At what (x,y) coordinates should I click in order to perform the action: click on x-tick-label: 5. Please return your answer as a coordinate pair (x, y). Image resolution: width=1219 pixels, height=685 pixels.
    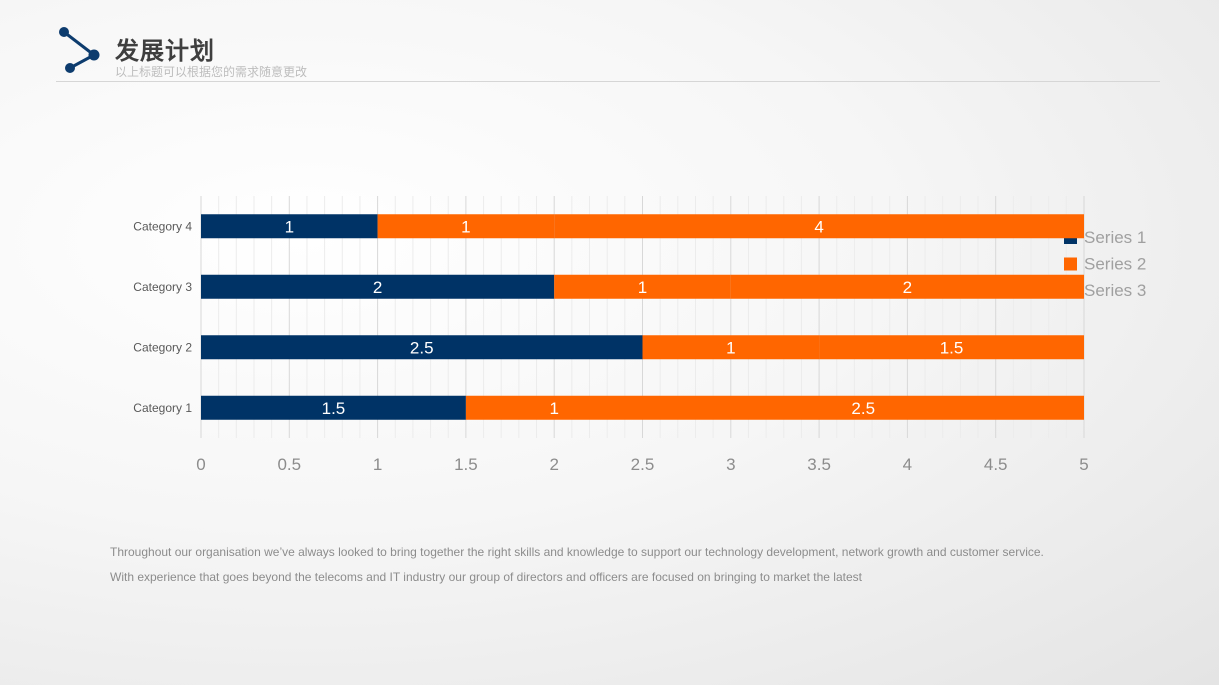
    Looking at the image, I should click on (1083, 464).